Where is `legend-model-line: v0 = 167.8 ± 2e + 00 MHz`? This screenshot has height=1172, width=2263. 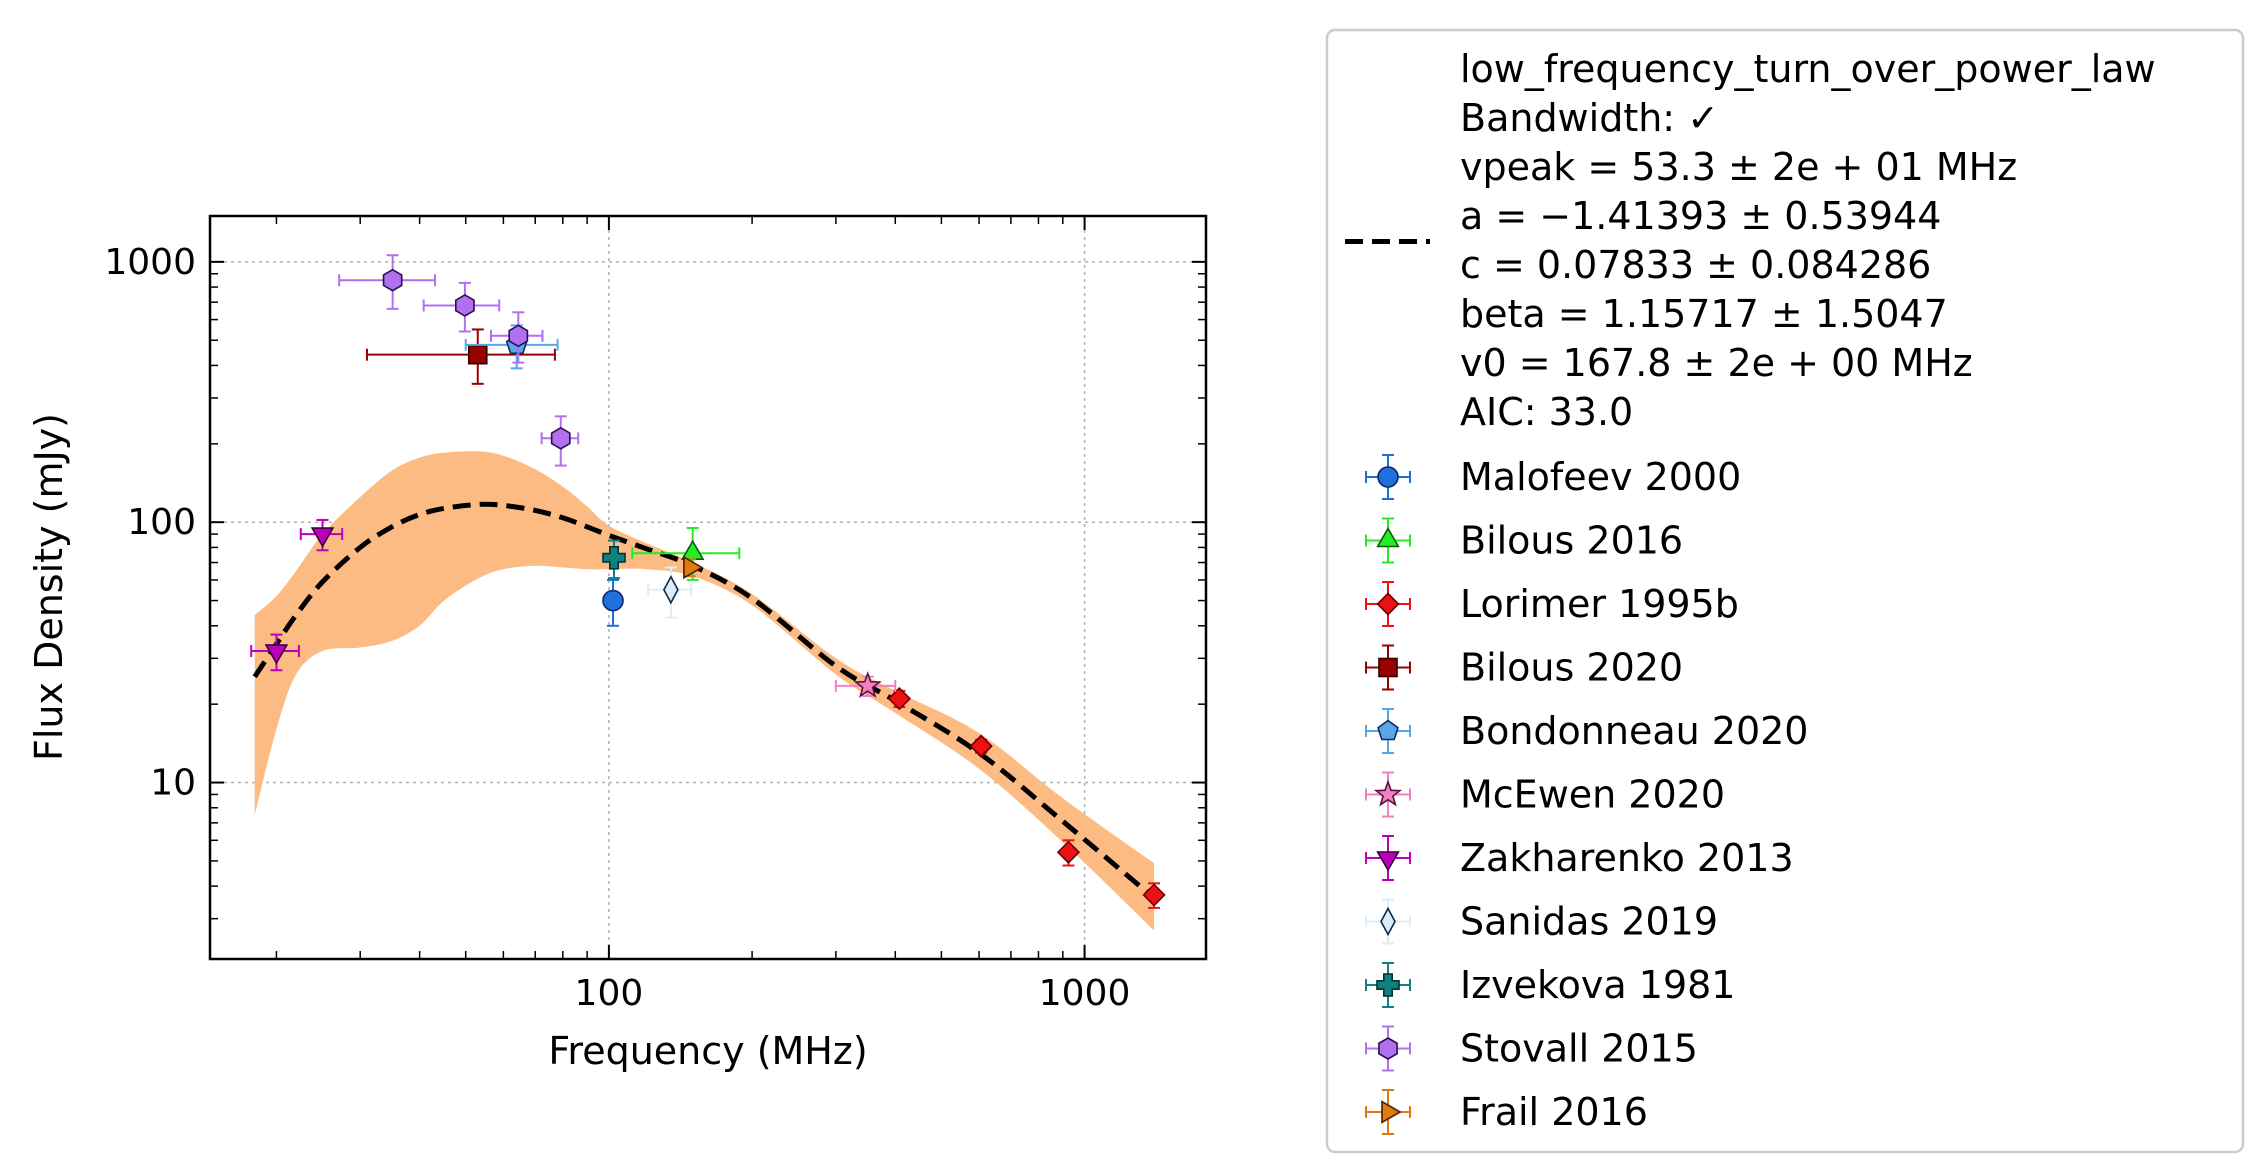
legend-model-line: v0 = 167.8 ± 2e + 00 MHz is located at coordinates (1716, 363).